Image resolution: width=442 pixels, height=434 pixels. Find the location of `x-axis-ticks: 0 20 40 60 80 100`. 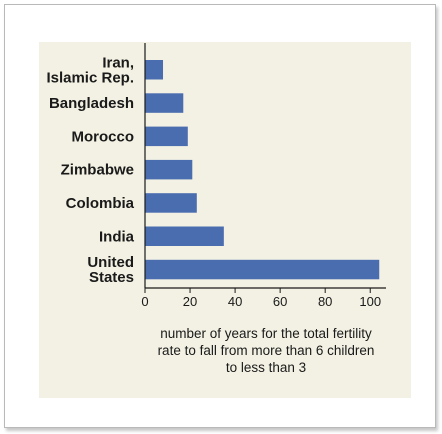

x-axis-ticks: 0 20 40 60 80 100 is located at coordinates (261, 298).